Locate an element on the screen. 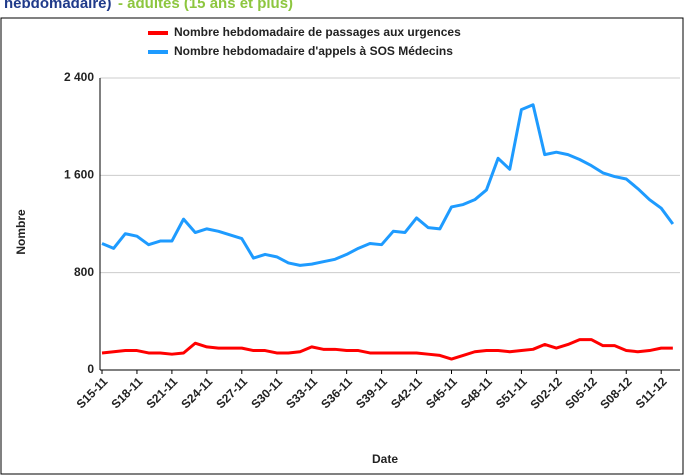 Image resolution: width=685 pixels, height=476 pixels. x-tick-label: S11-12 is located at coordinates (651, 392).